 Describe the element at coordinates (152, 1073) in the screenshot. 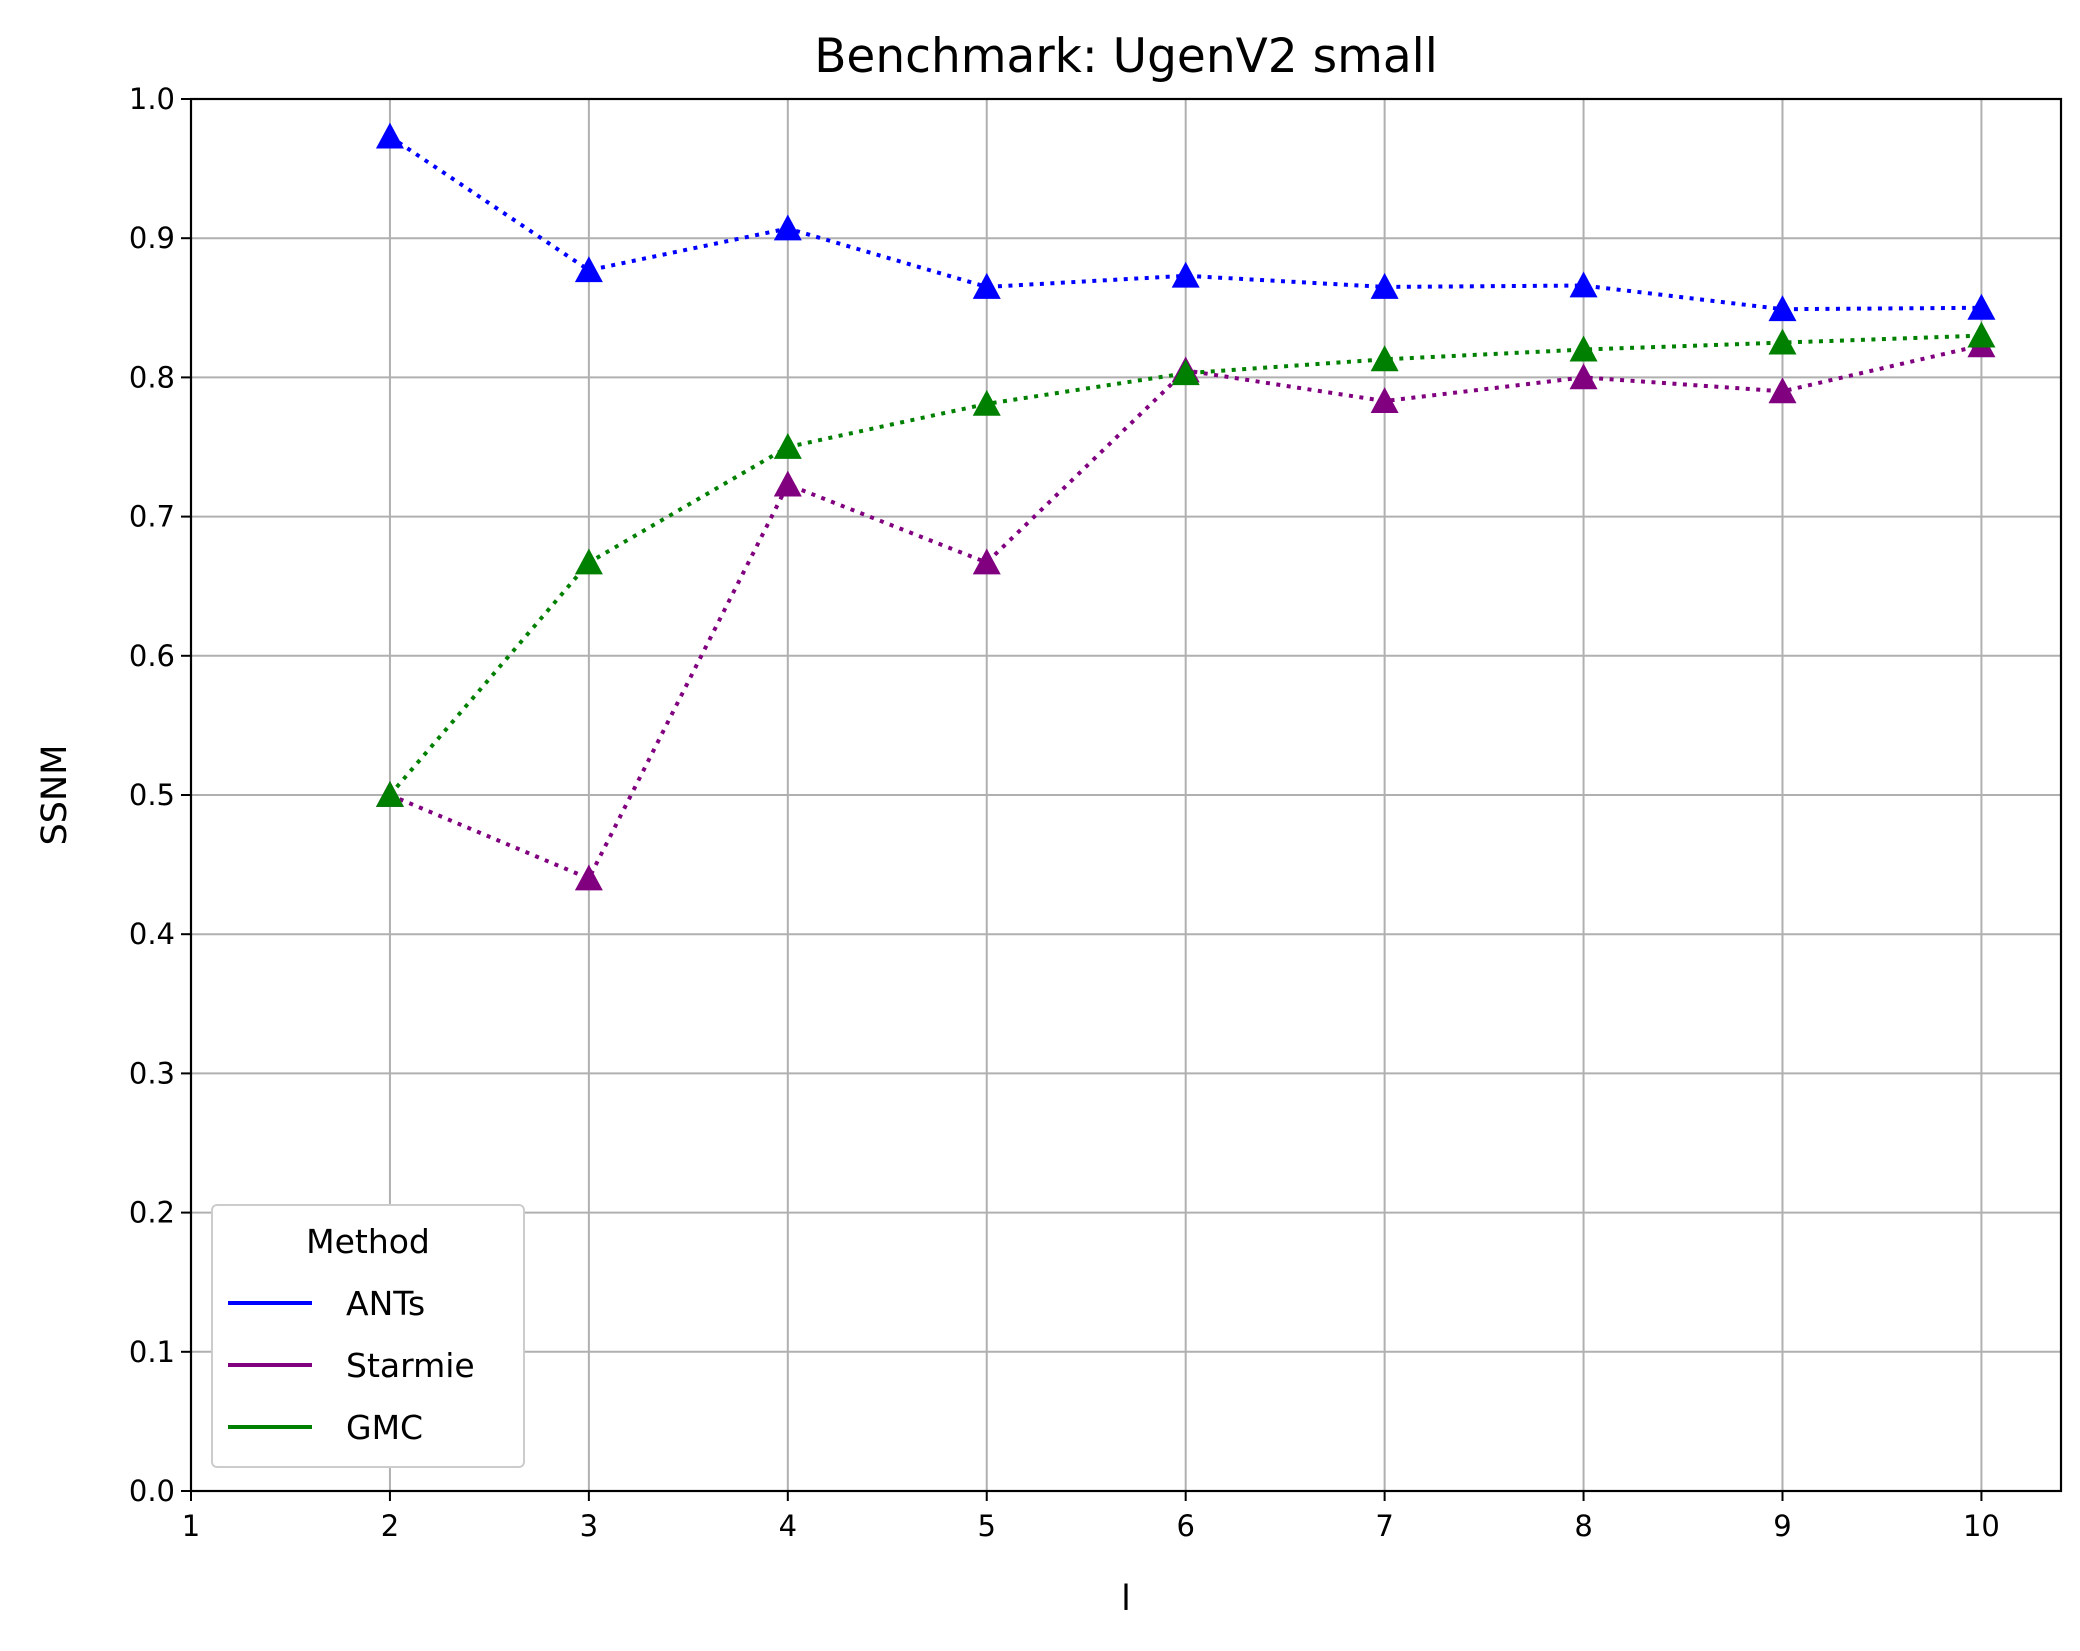

I see `y-tick-label: 0.3` at that location.